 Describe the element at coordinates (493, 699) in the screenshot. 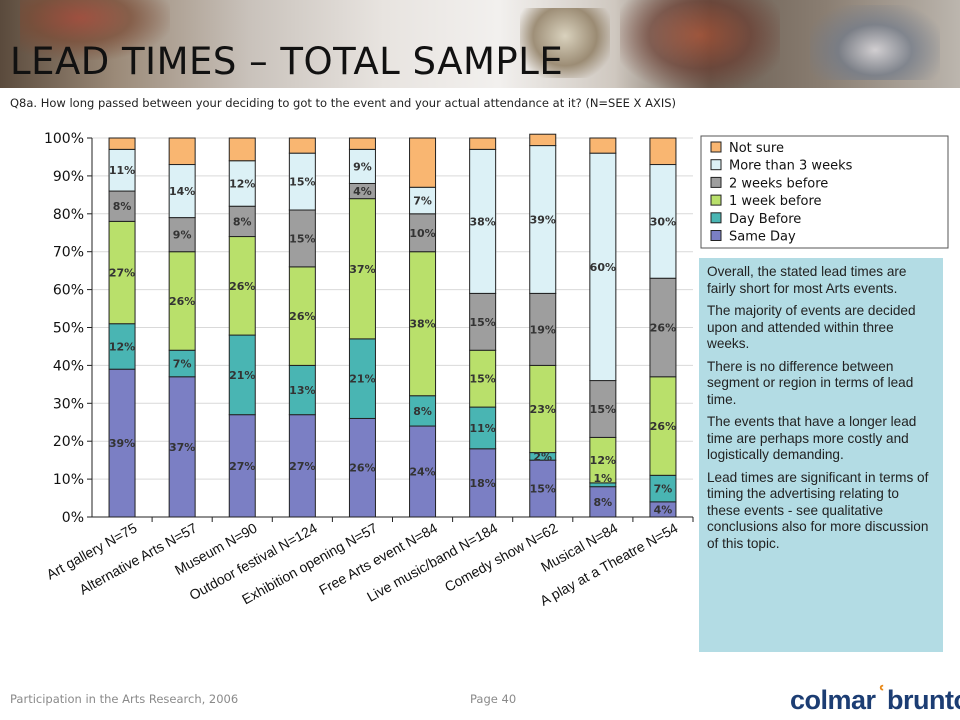

I see `page-number: Page 40` at that location.